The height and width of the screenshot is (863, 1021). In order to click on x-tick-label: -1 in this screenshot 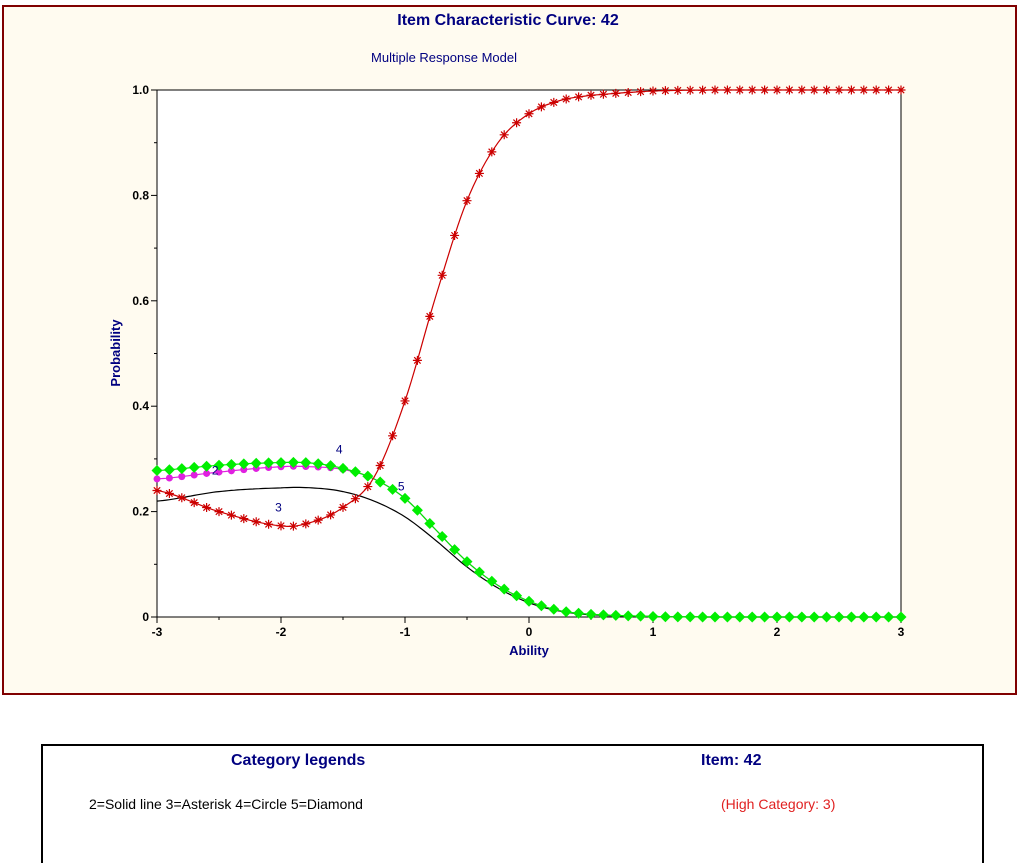, I will do `click(405, 632)`.